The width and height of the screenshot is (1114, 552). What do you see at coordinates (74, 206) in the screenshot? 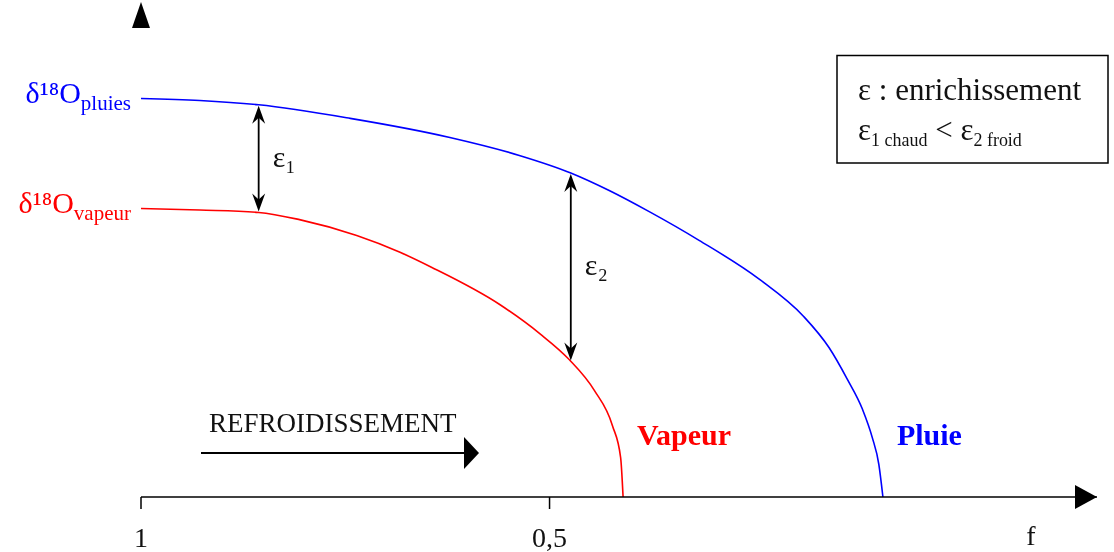
I see `annotation: δ¹⁸O$_{vapeur}$` at bounding box center [74, 206].